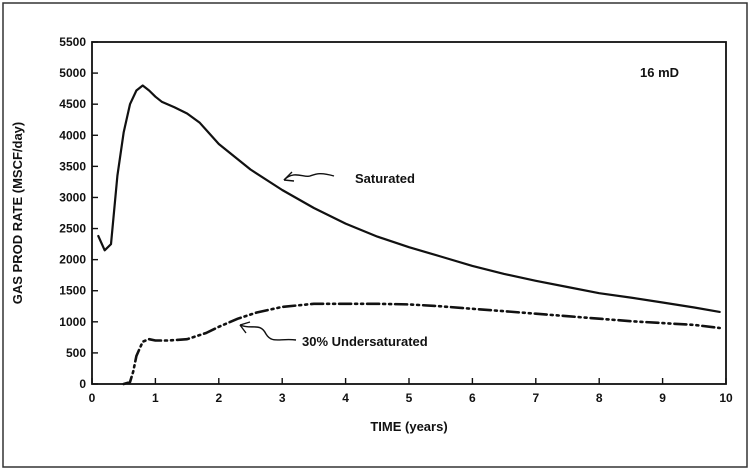 The width and height of the screenshot is (750, 470). Describe the element at coordinates (599, 398) in the screenshot. I see `x-tick-label: 8` at that location.